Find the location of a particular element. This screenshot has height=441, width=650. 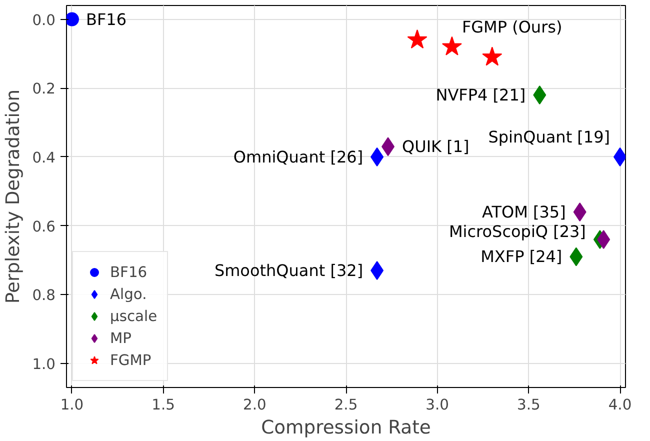

x-axis-title: Compression Rate is located at coordinates (346, 428).